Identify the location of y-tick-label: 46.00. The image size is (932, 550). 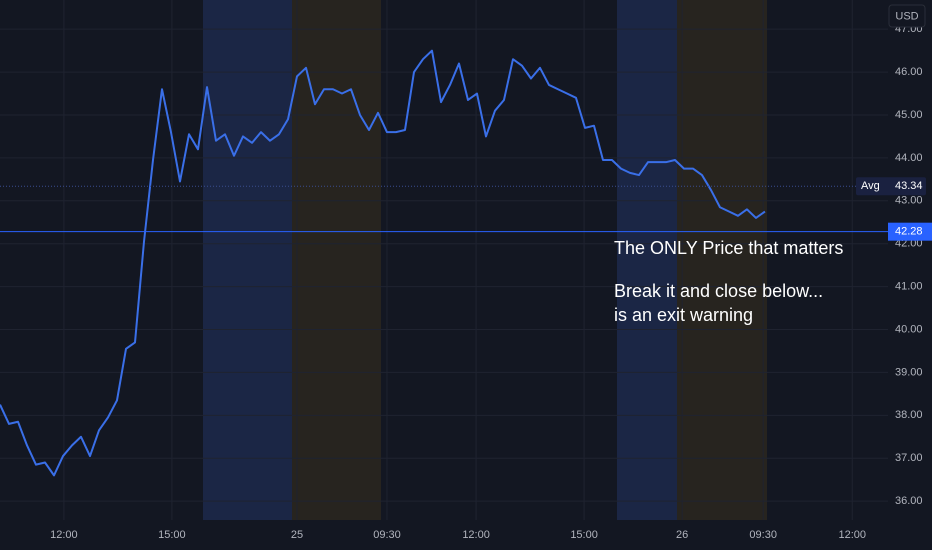
(909, 72).